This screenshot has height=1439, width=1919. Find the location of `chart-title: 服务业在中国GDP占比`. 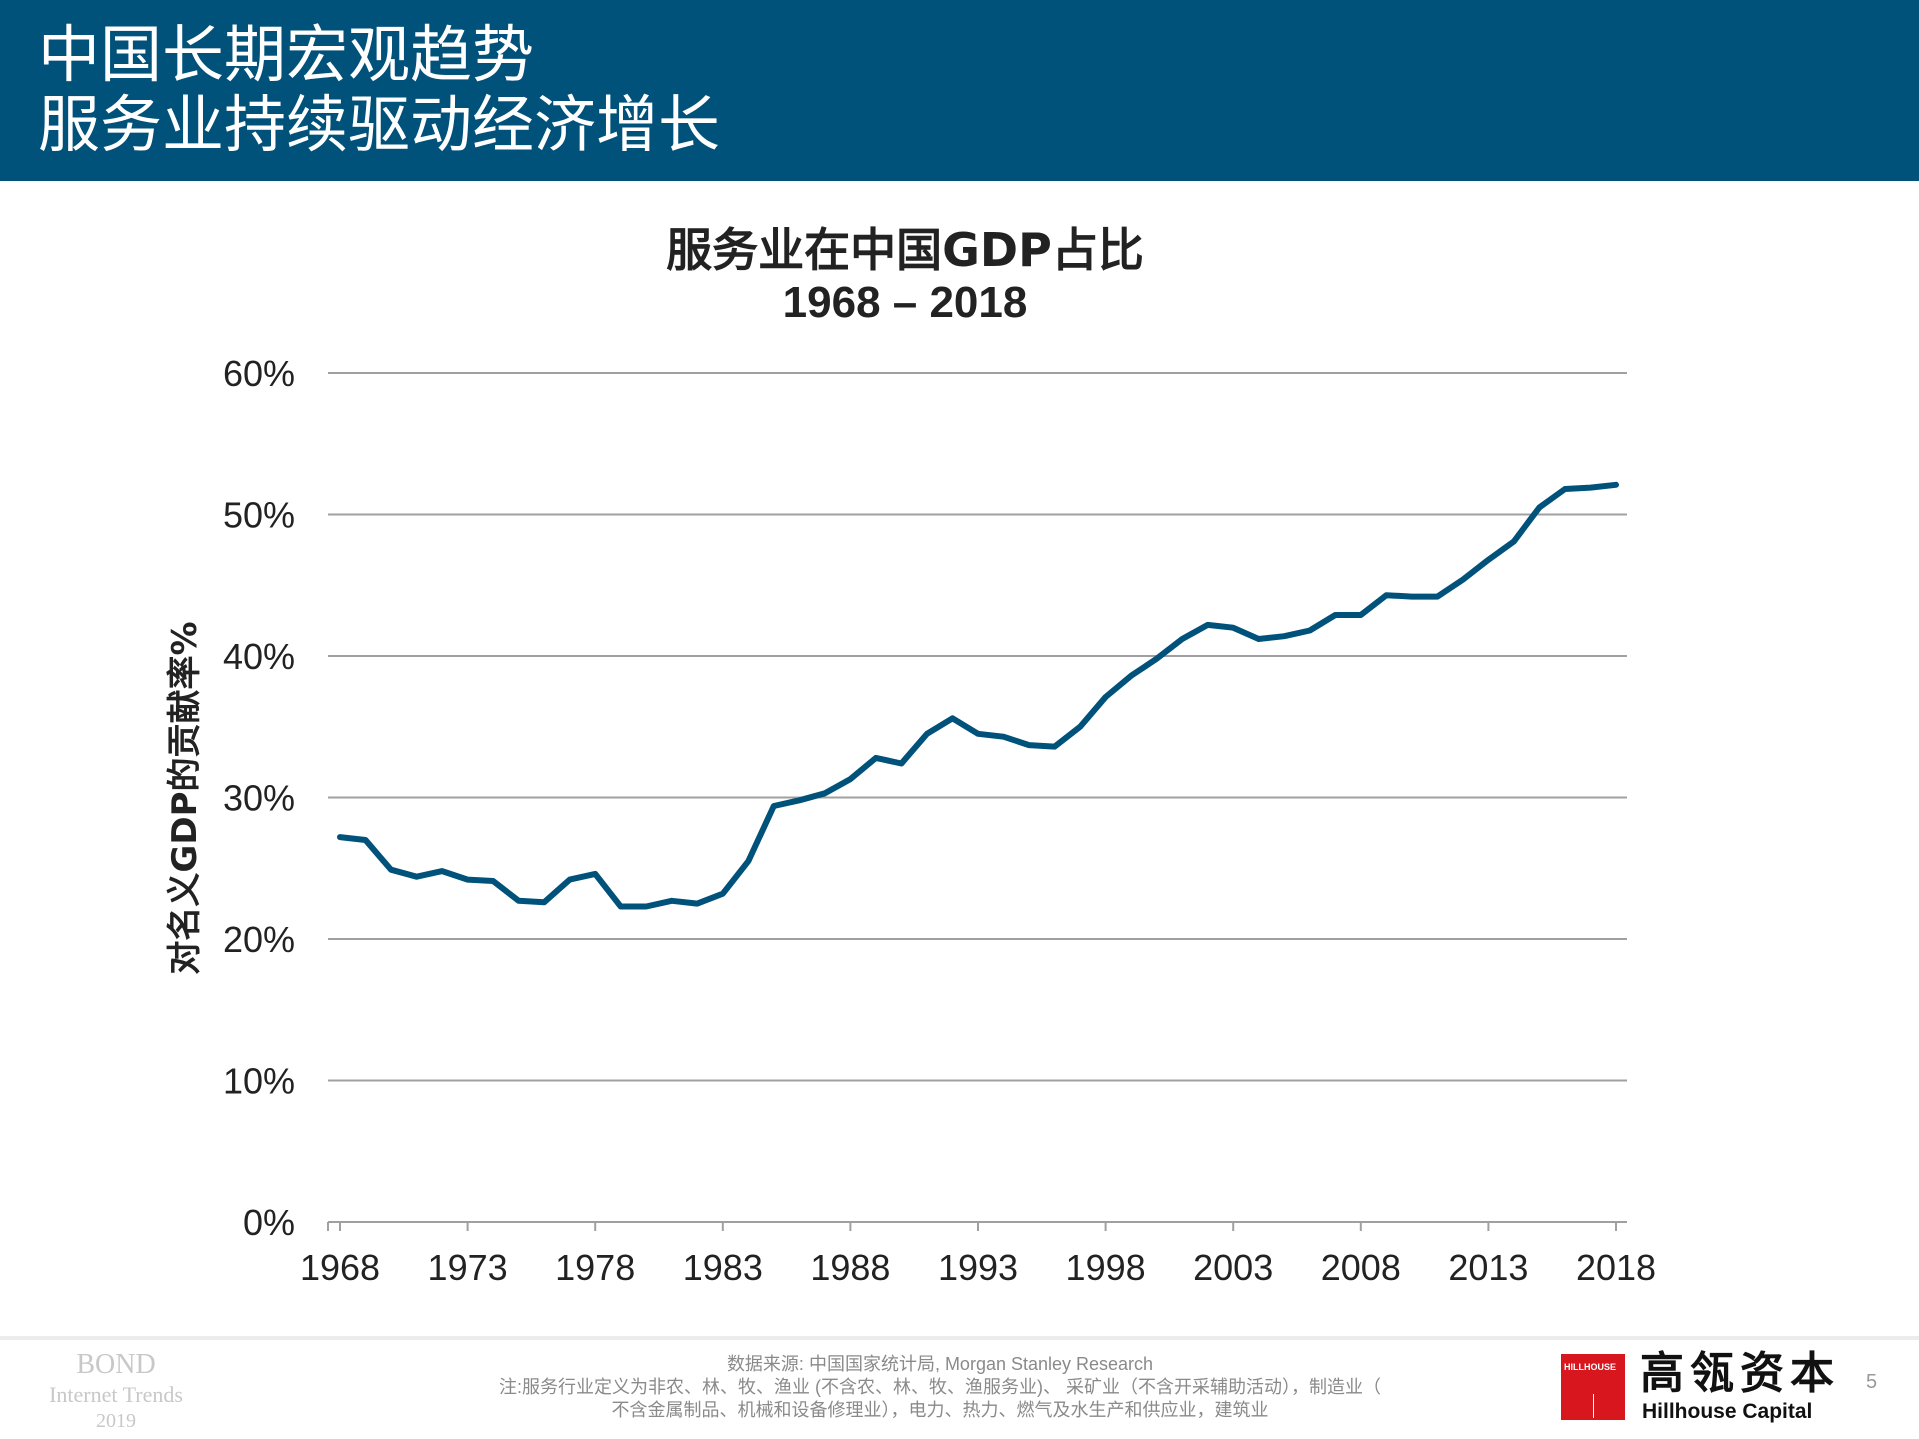

chart-title: 服务业在中国GDP占比 is located at coordinates (905, 250).